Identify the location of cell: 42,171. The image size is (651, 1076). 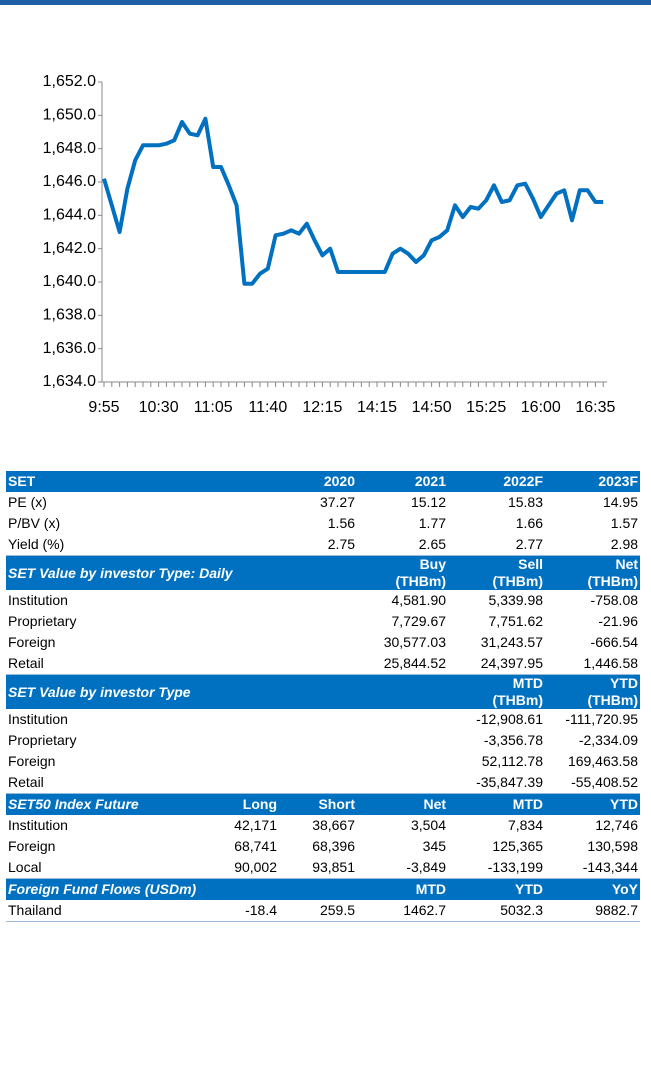
(256, 825).